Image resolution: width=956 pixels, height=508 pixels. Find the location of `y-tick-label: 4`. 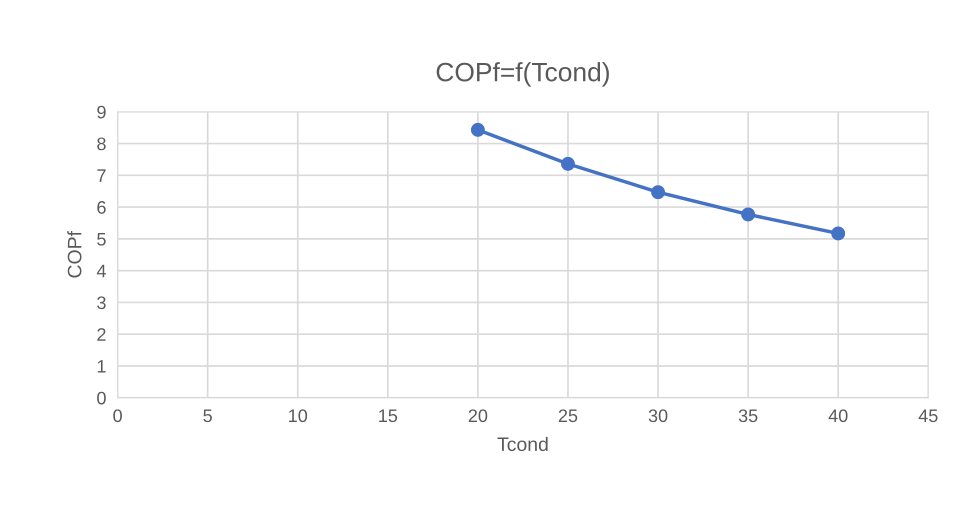

y-tick-label: 4 is located at coordinates (101, 271).